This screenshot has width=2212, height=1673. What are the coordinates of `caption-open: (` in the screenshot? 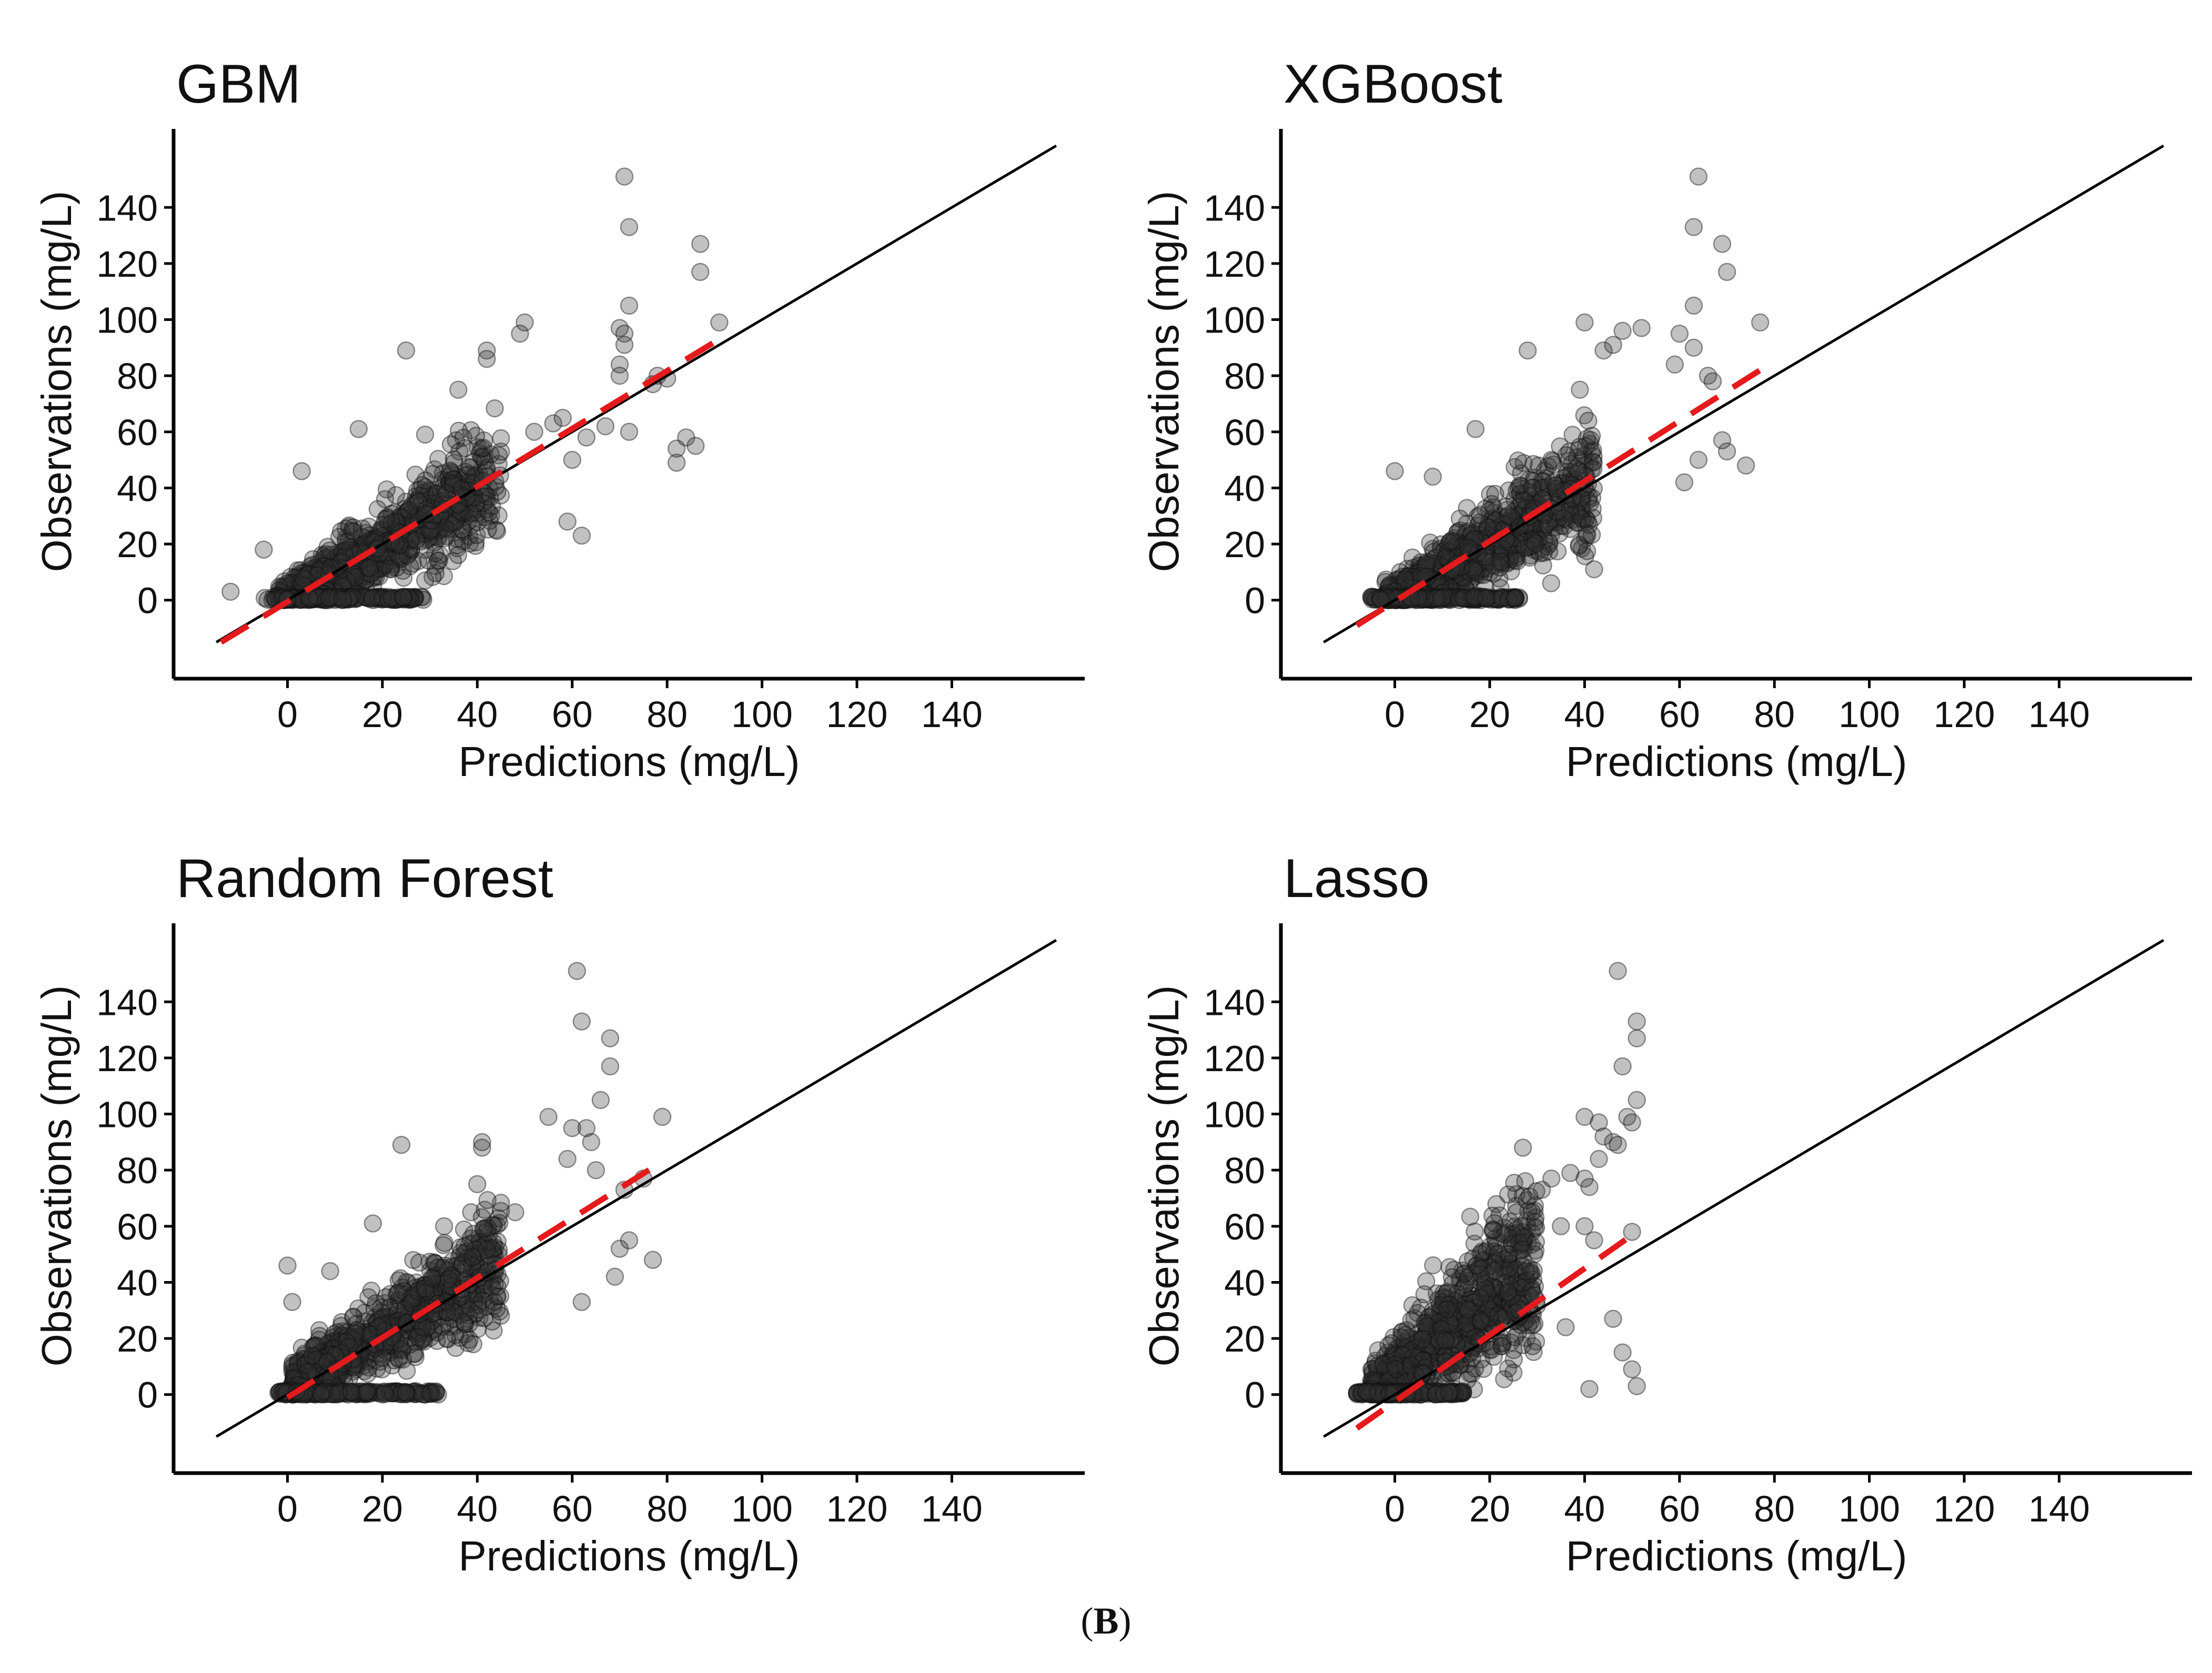 It's located at (1087, 1621).